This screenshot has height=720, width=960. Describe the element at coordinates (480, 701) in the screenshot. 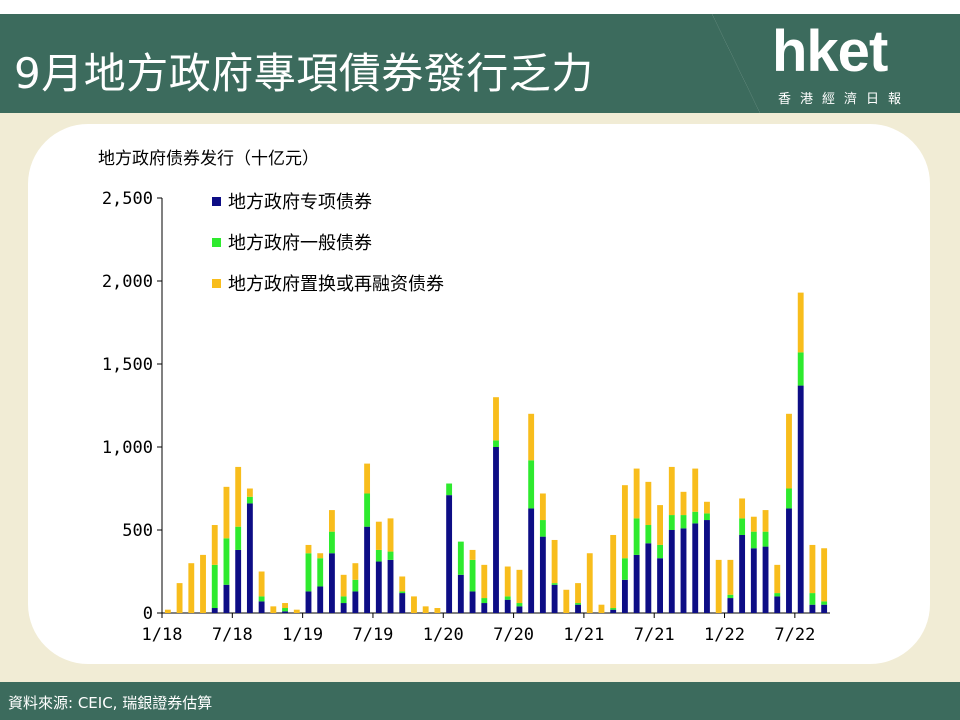

I see `footer: 資料來源: CEIC, 瑞銀證券估算` at that location.